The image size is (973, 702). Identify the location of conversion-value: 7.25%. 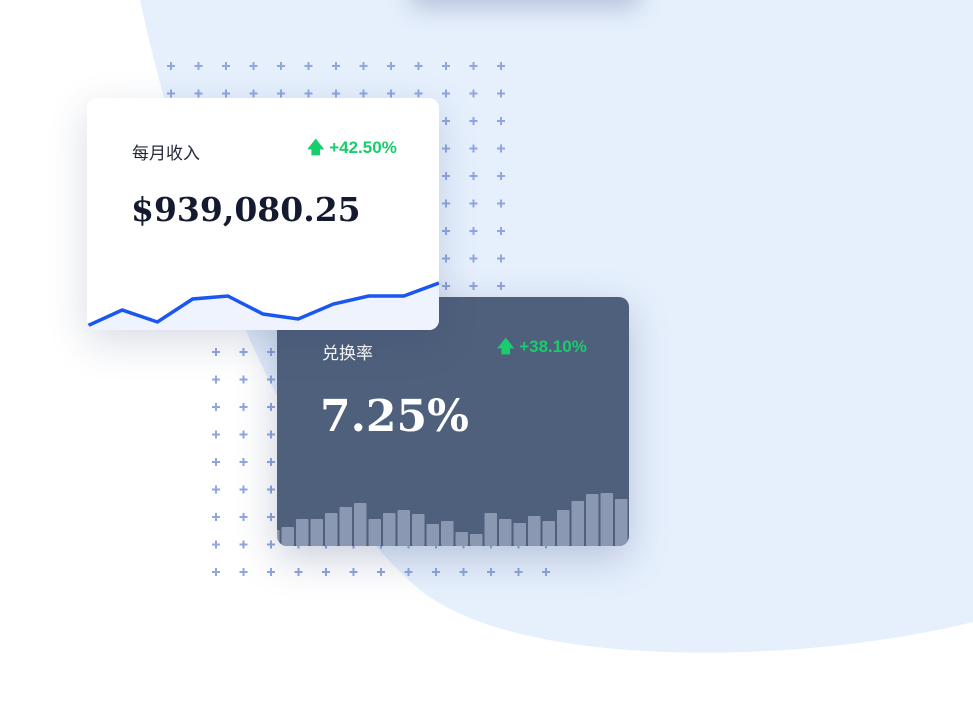
(394, 416).